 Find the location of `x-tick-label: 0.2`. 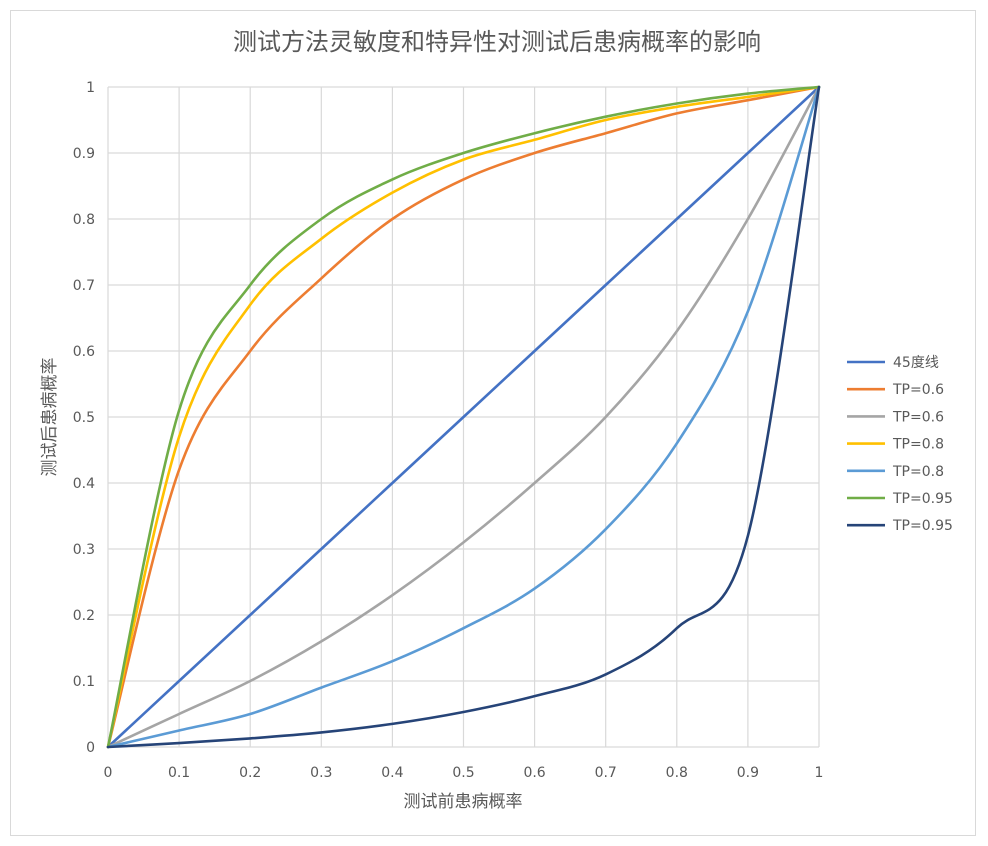

x-tick-label: 0.2 is located at coordinates (250, 773).